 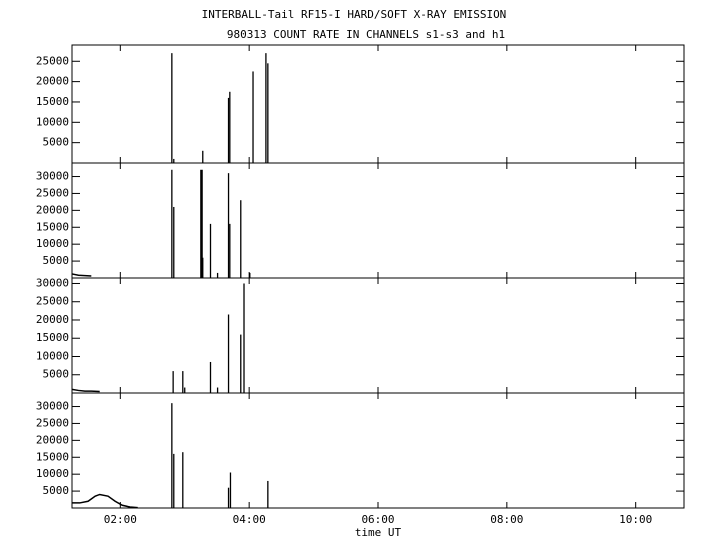 I want to click on x-tick-label: 10:00, so click(x=635, y=519).